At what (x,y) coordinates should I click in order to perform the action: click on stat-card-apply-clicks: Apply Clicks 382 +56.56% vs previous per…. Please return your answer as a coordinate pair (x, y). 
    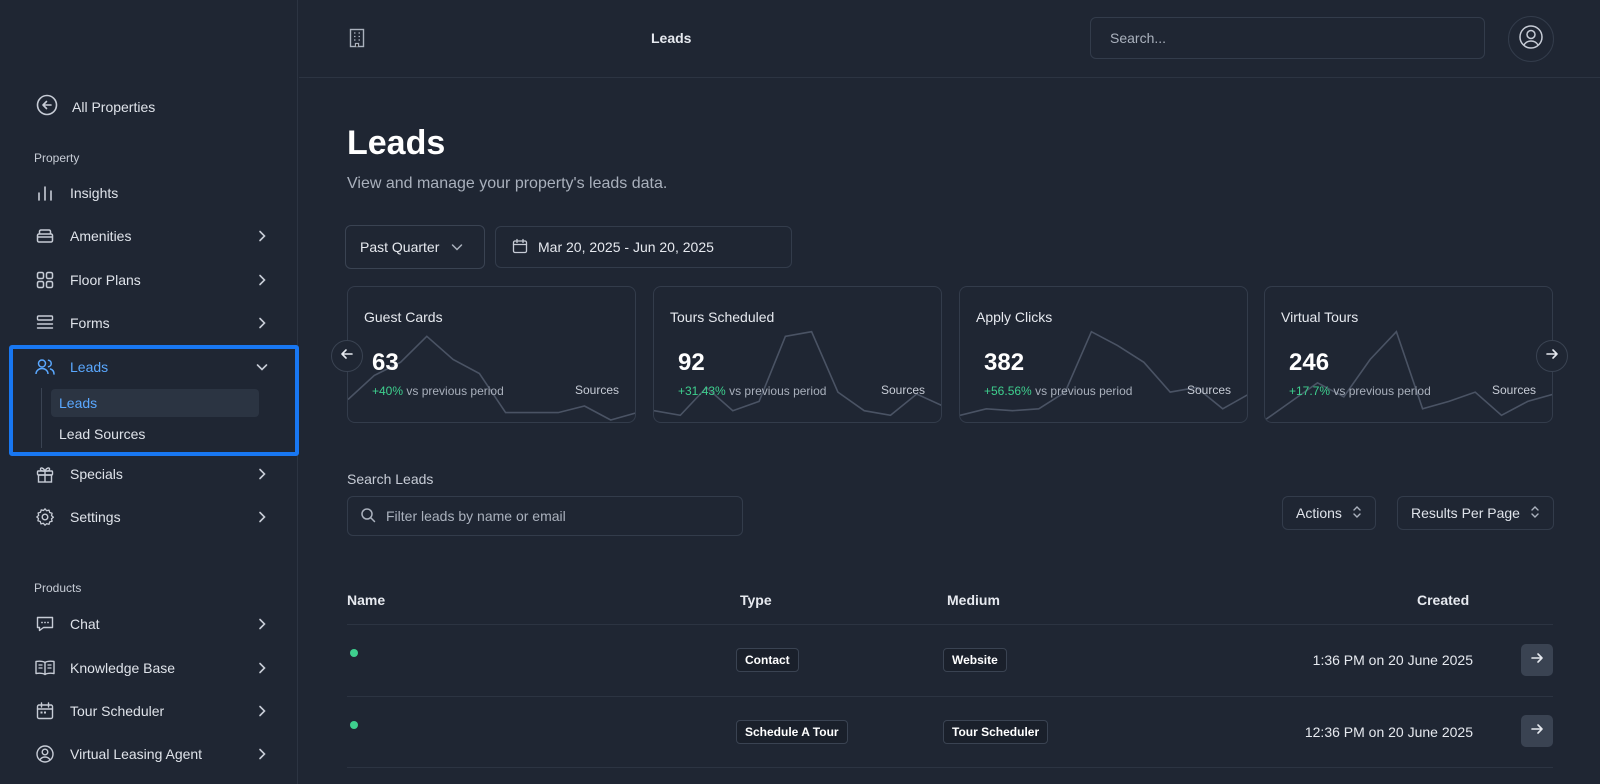
    Looking at the image, I should click on (1103, 354).